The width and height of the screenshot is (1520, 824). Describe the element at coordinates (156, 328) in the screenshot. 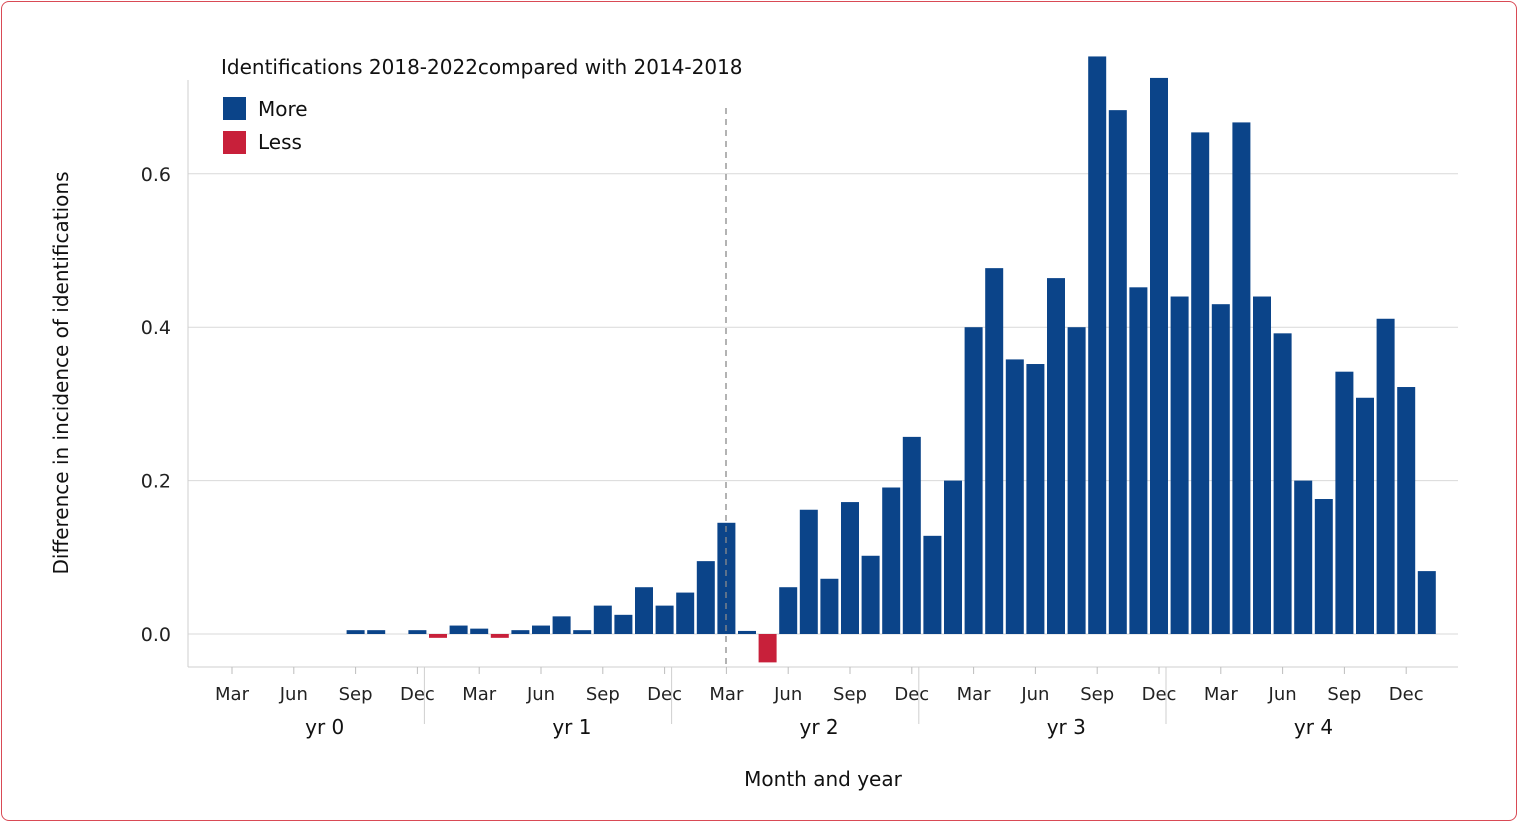

I see `y-tick-label: 0.4` at that location.